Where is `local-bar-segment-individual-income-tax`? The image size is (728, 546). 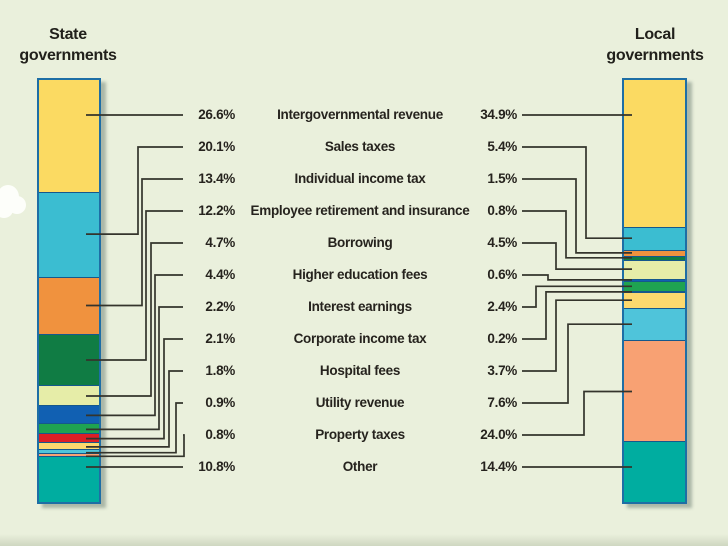 local-bar-segment-individual-income-tax is located at coordinates (654, 253).